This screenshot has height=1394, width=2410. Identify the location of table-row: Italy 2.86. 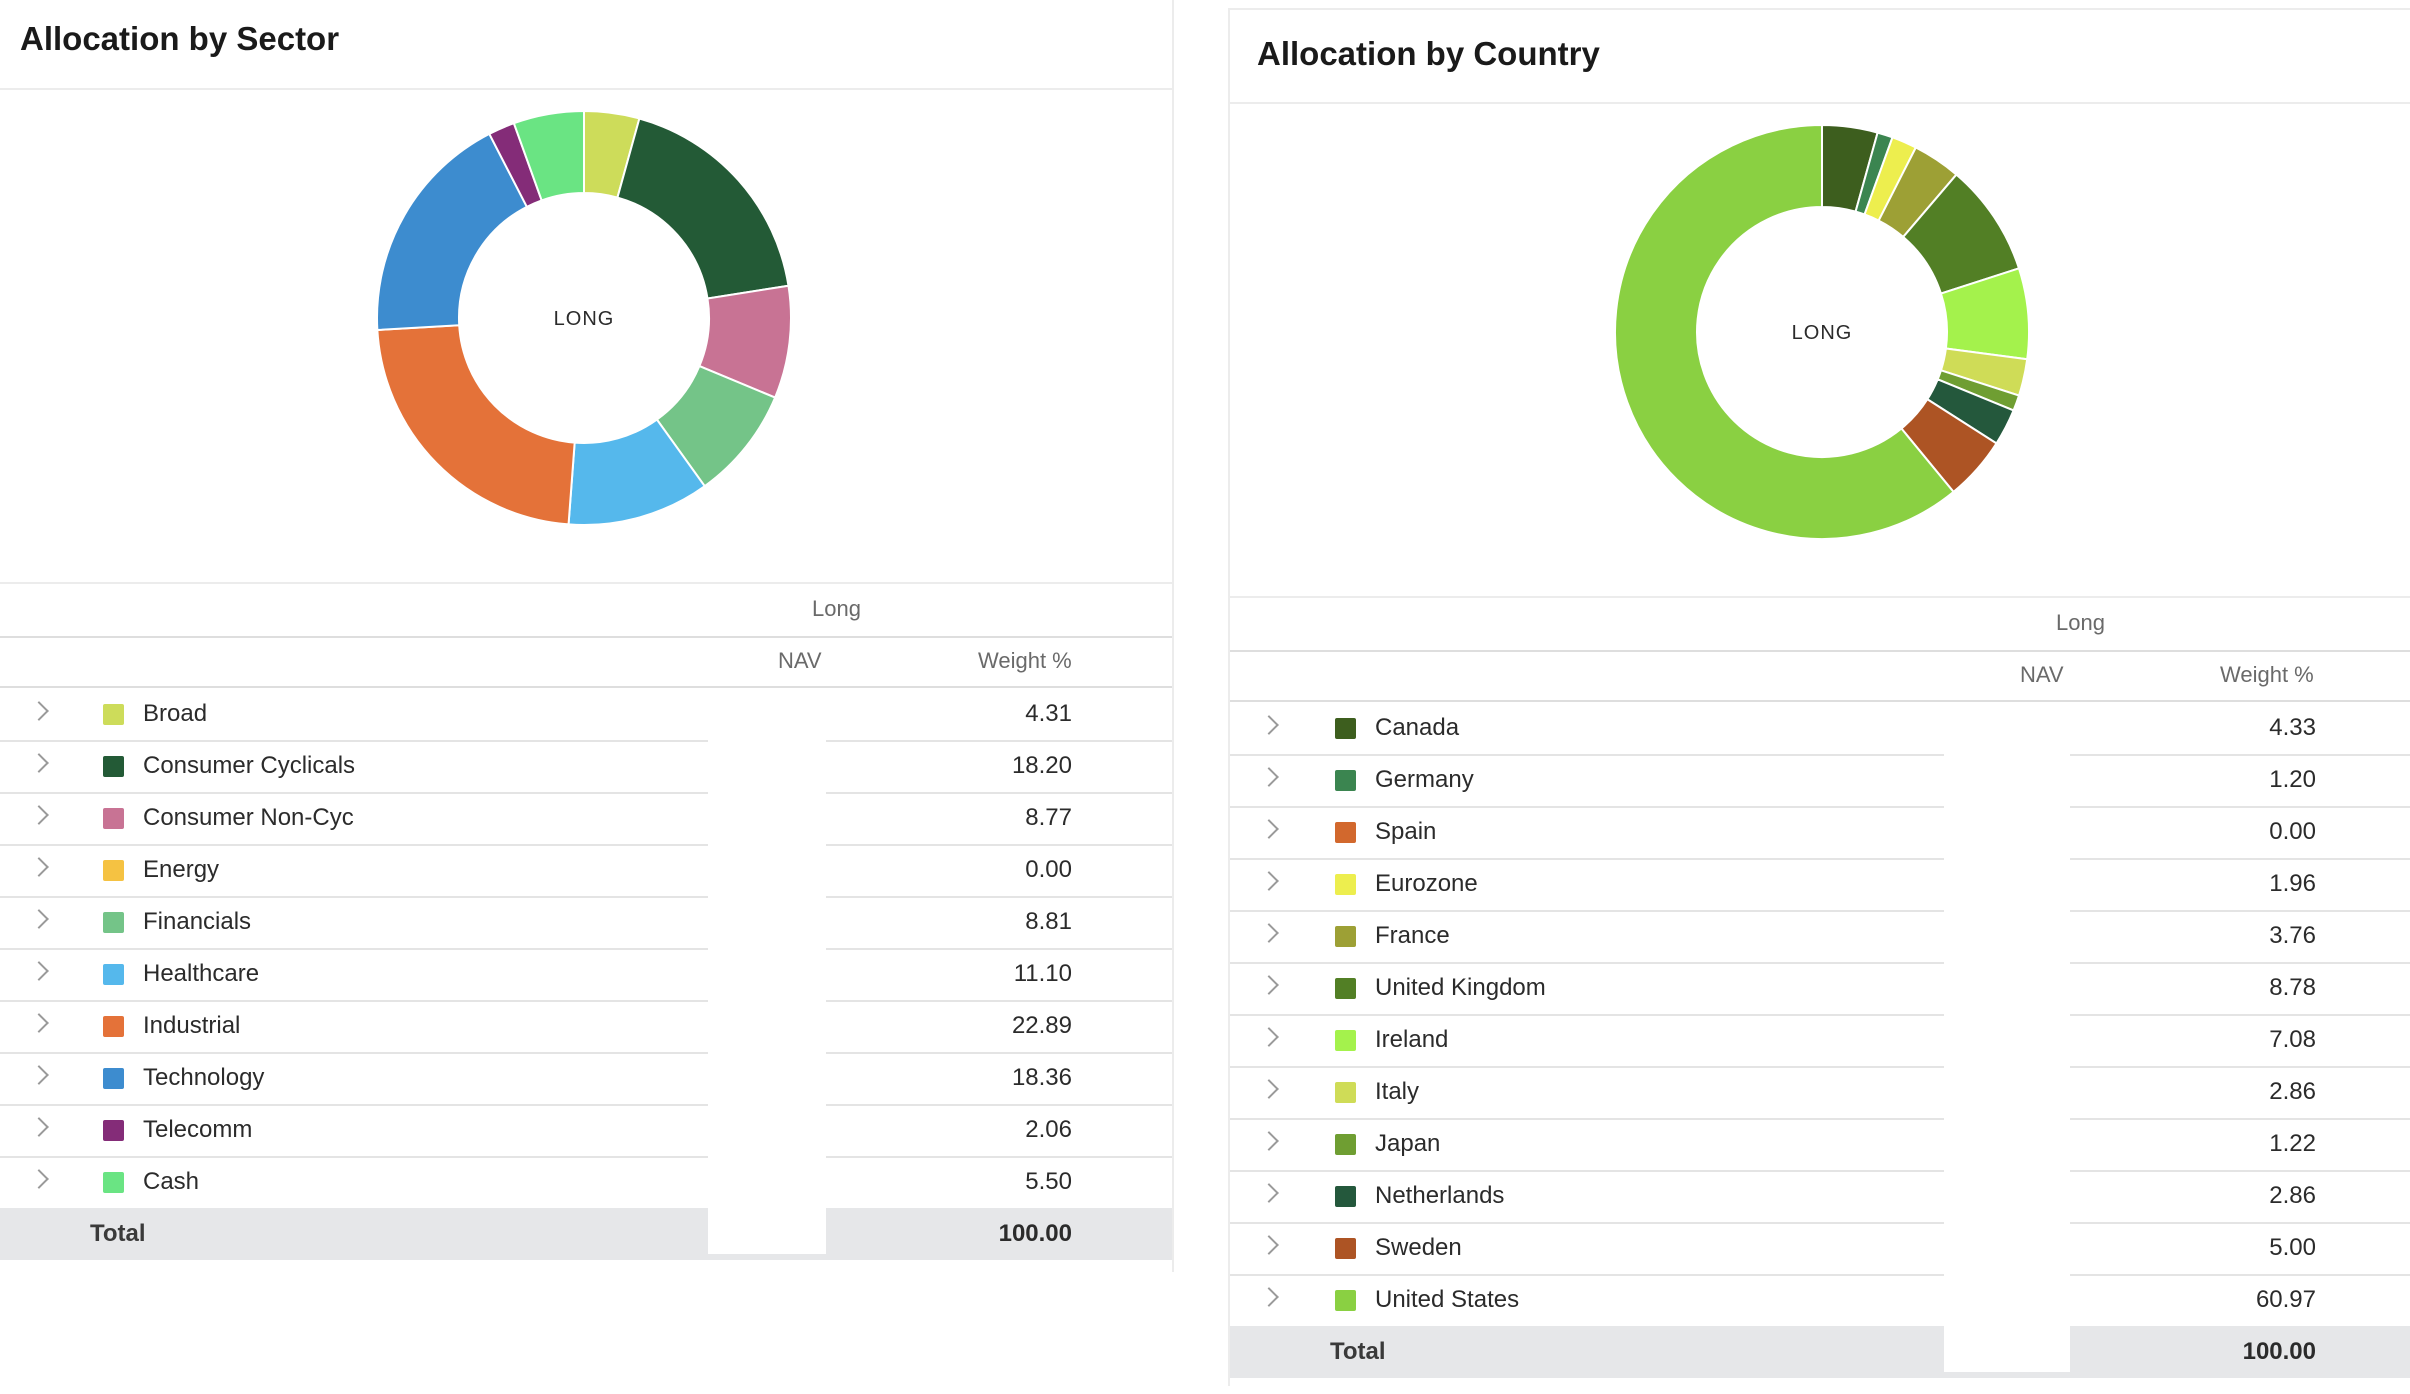
(1820, 1093).